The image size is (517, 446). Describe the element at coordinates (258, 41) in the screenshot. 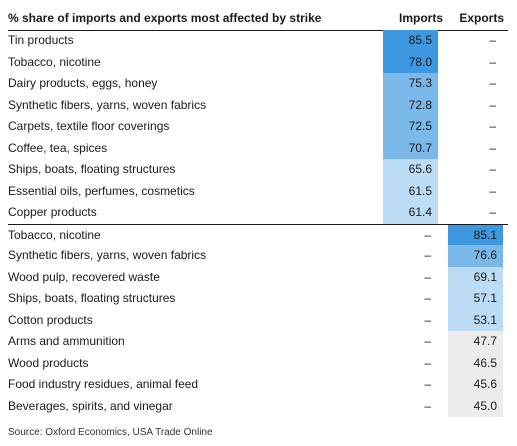

I see `table-row: Tin products 85.5 –` at that location.